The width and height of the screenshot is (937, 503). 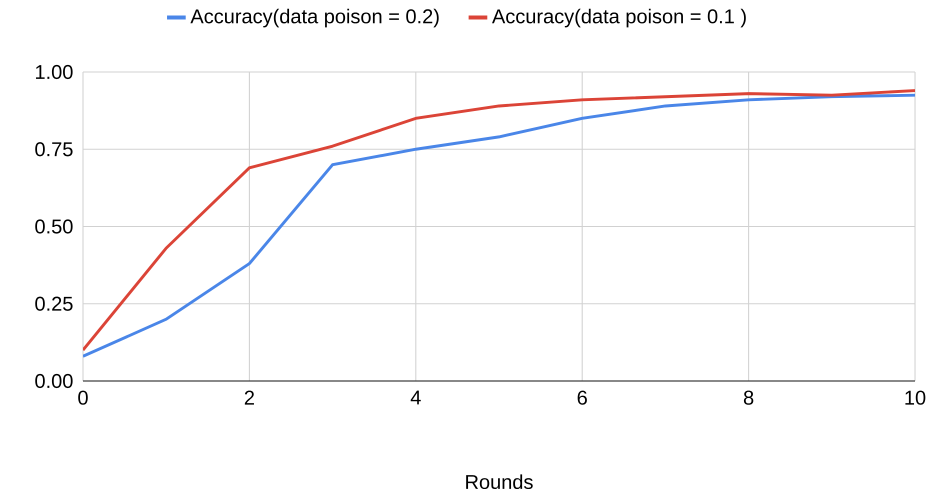 What do you see at coordinates (314, 18) in the screenshot?
I see `legend-label: Accuracy(data poison = 0.2)` at bounding box center [314, 18].